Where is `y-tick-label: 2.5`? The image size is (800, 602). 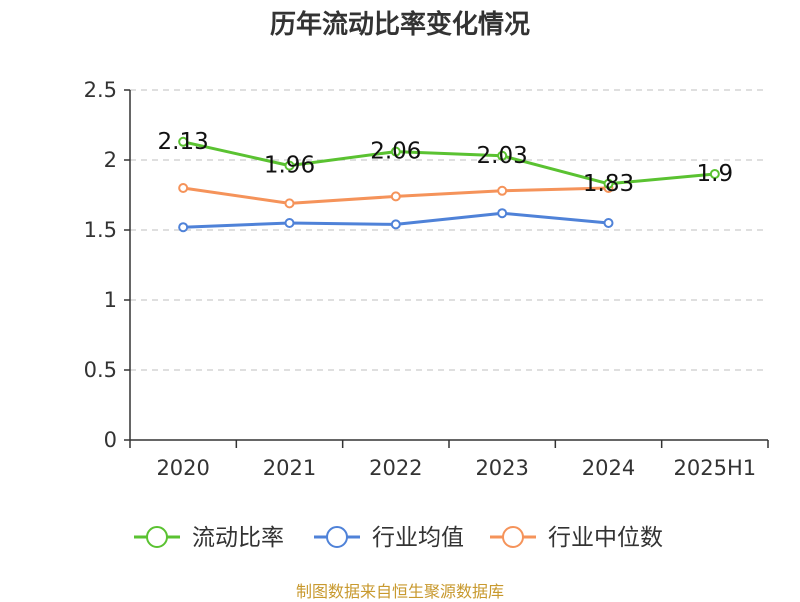 y-tick-label: 2.5 is located at coordinates (100, 90).